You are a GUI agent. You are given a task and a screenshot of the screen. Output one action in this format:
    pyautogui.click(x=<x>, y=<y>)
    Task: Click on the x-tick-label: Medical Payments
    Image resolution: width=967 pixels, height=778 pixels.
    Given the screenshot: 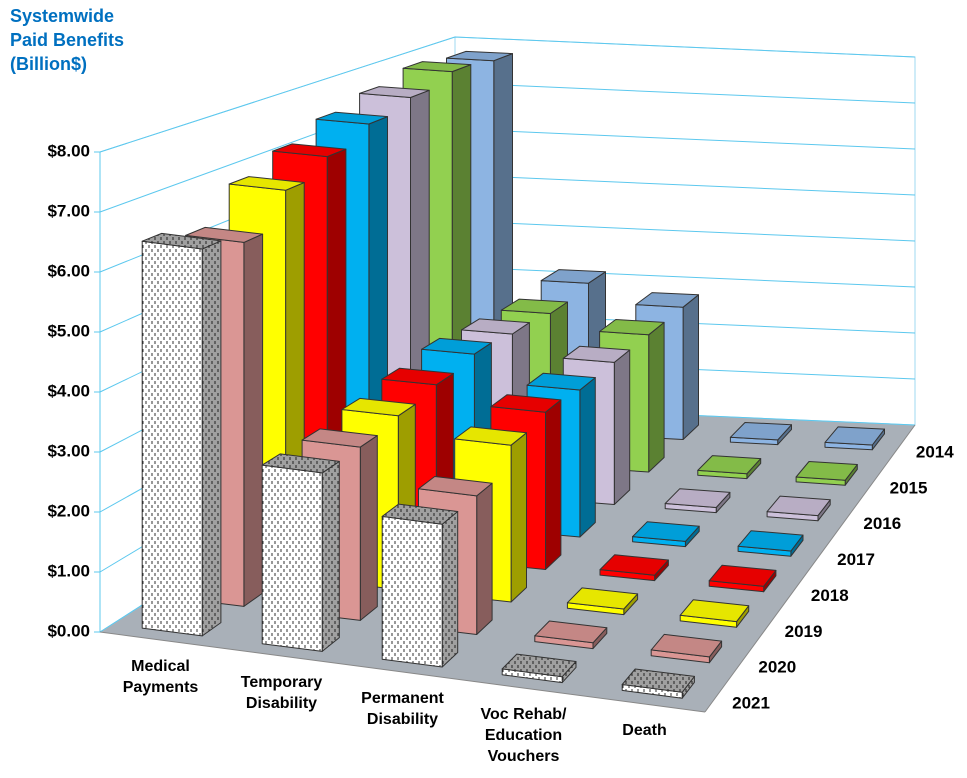 What is the action you would take?
    pyautogui.click(x=160, y=677)
    